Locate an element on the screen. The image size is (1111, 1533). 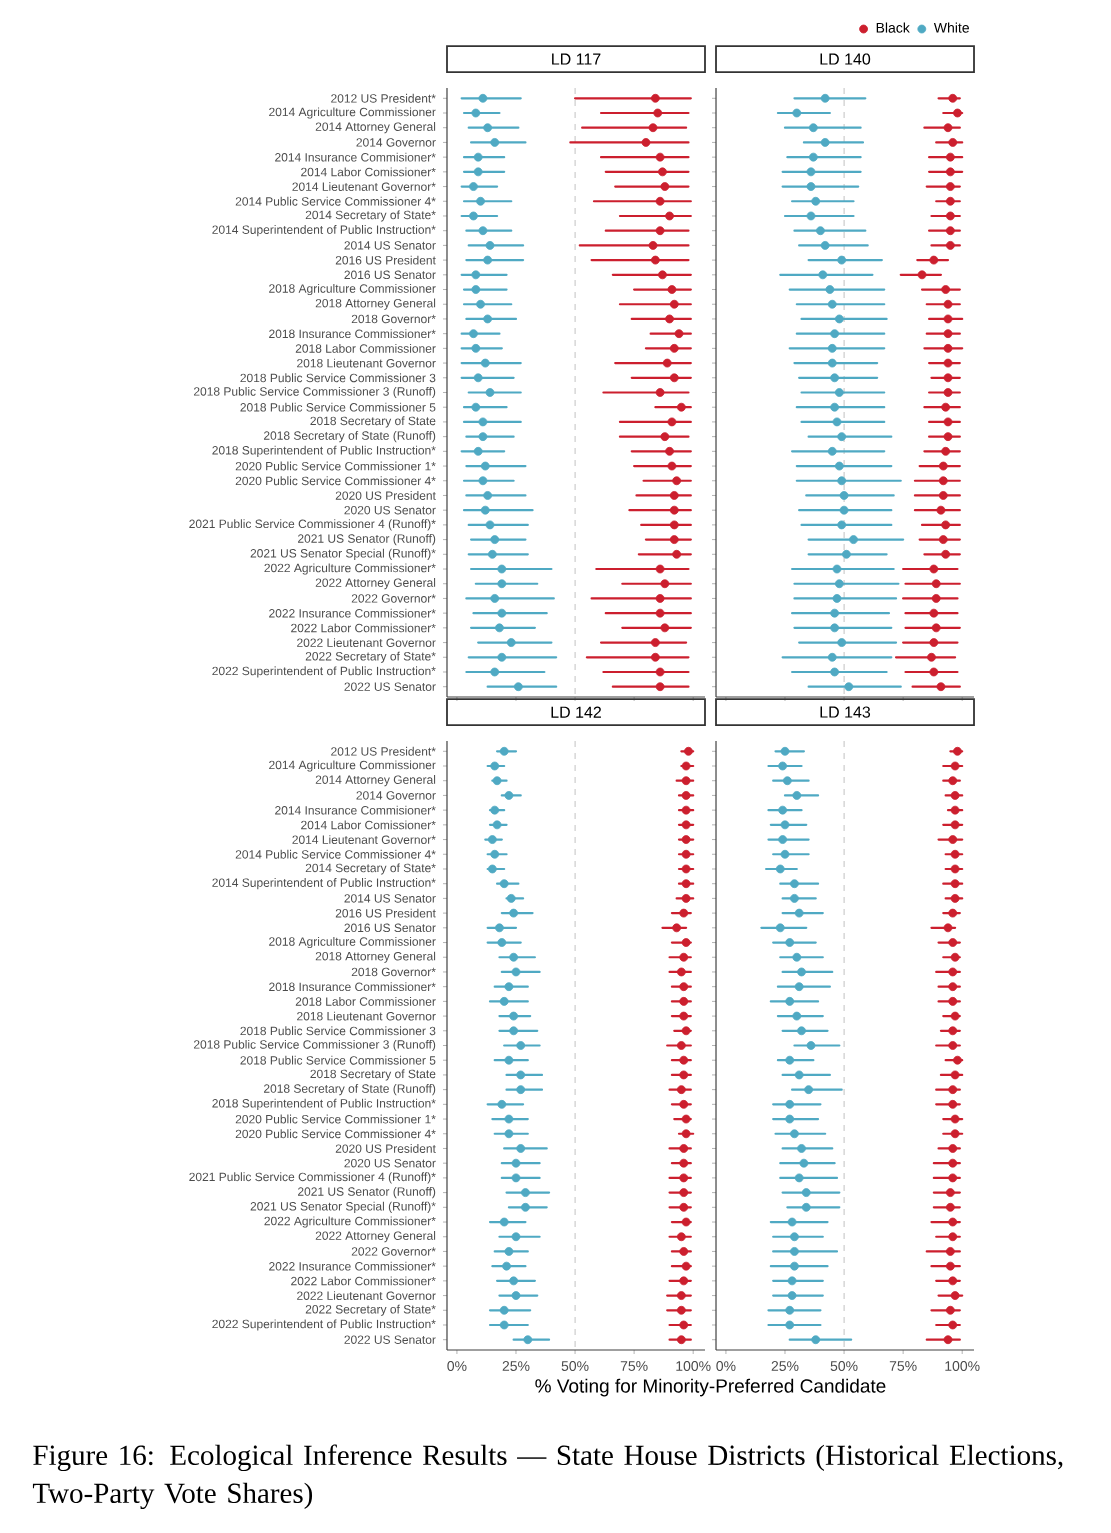
y-tick-label: 2021 US Senator (Runoff) is located at coordinates (367, 539).